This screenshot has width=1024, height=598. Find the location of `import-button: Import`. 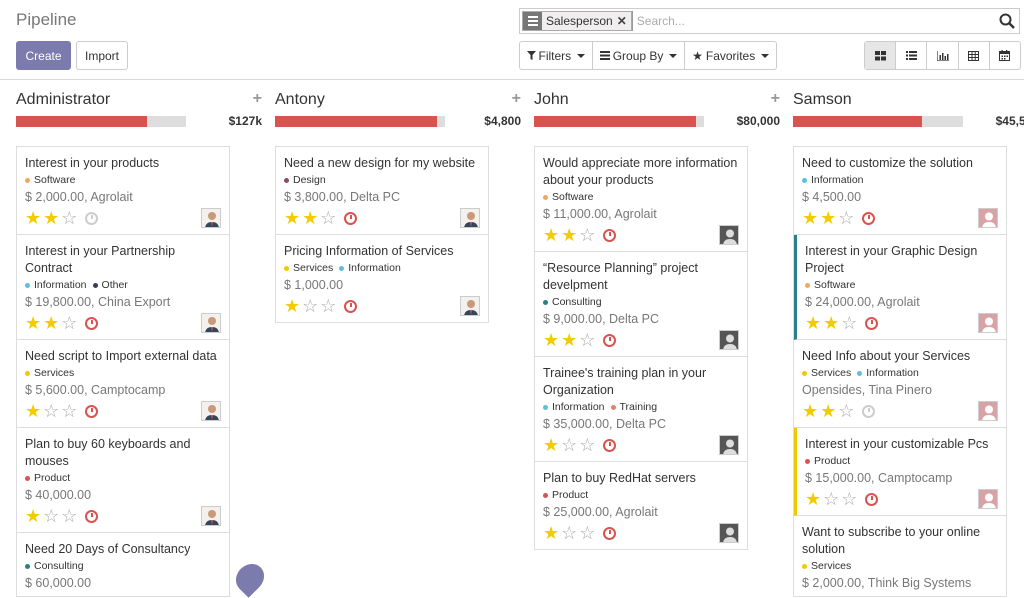

import-button: Import is located at coordinates (102, 55).